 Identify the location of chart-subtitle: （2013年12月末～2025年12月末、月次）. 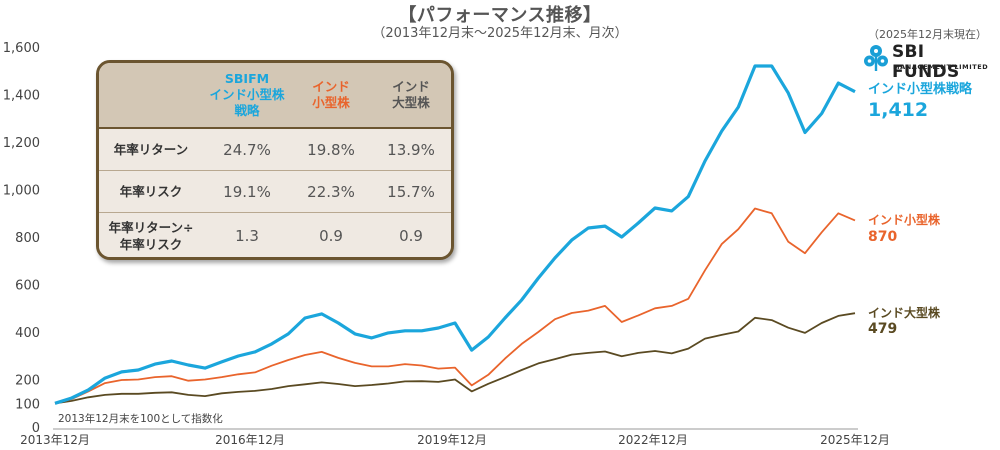
(500, 33).